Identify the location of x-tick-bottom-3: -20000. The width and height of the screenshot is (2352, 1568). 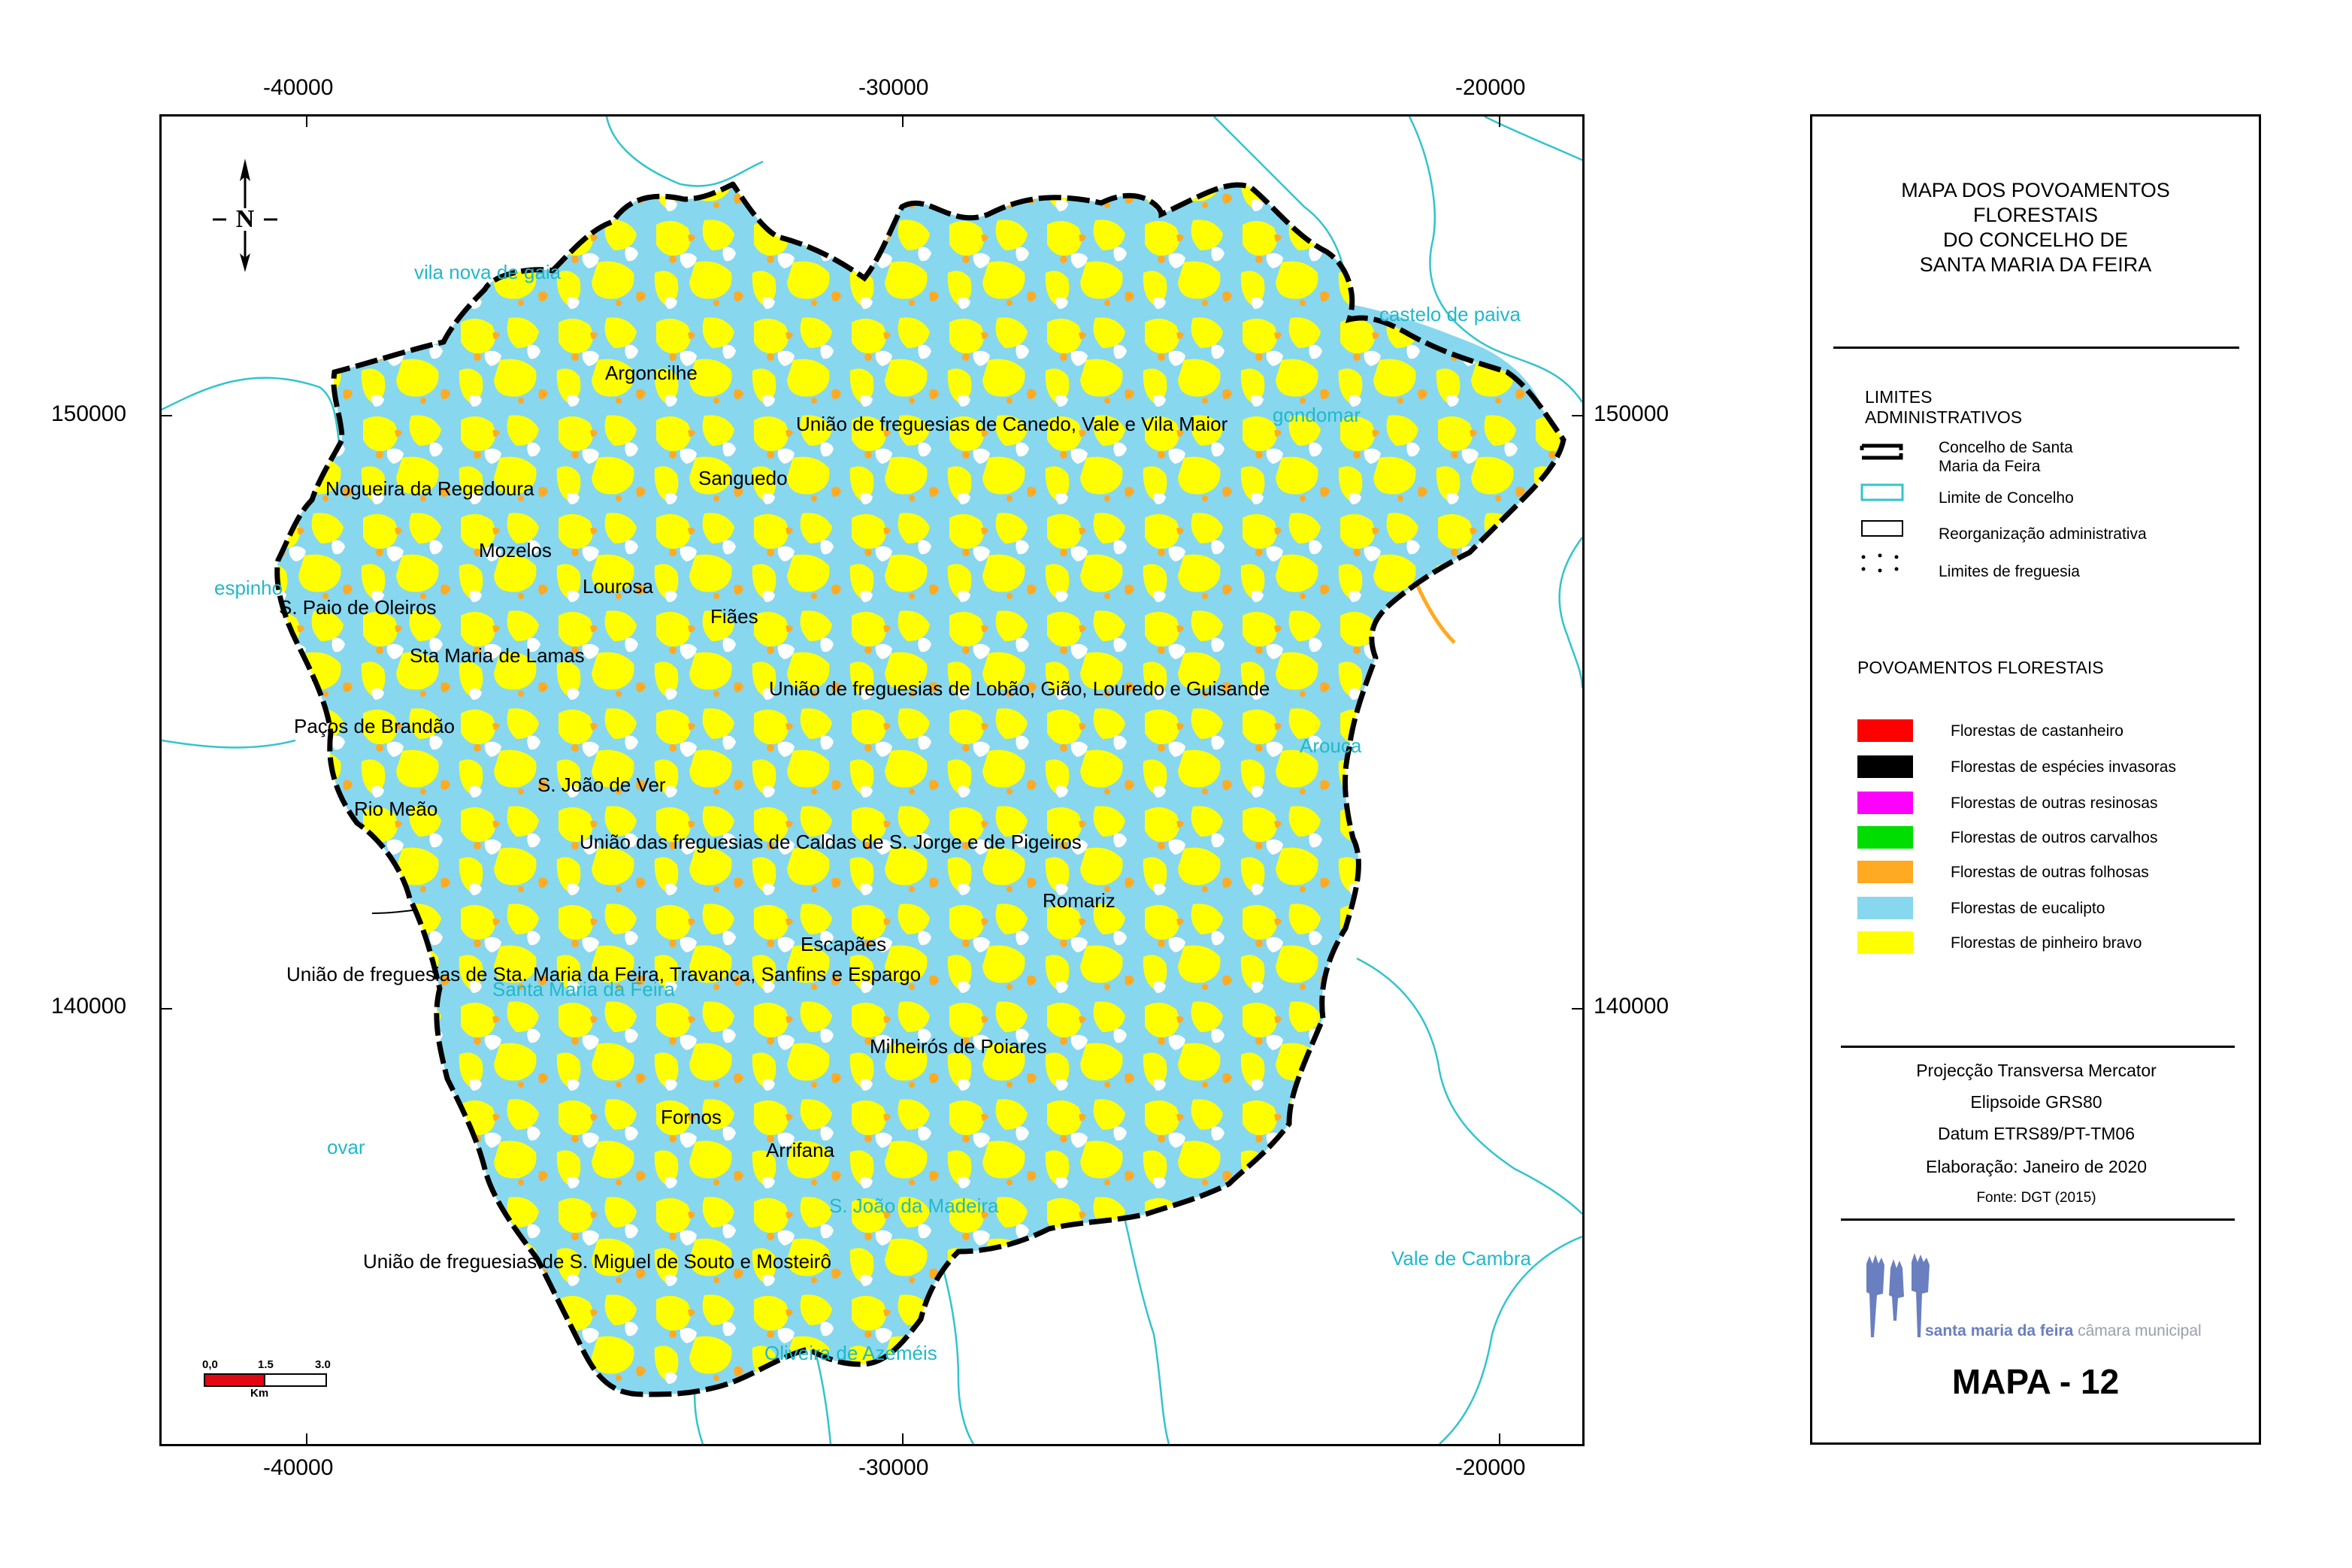
(1490, 1467).